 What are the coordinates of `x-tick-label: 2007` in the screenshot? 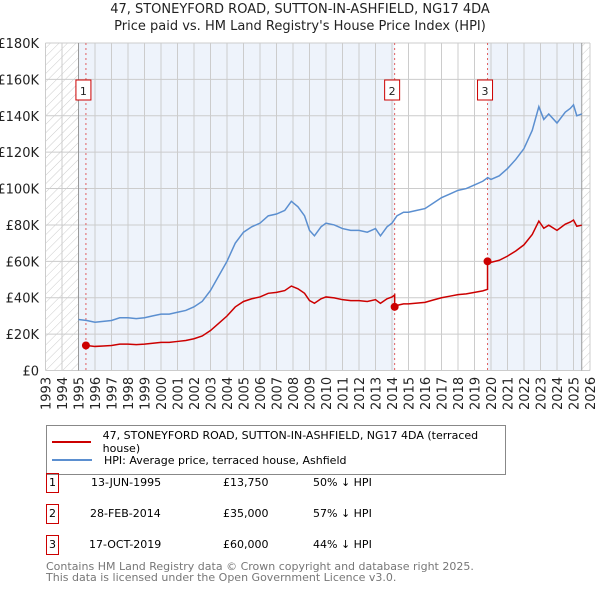 It's located at (278, 393).